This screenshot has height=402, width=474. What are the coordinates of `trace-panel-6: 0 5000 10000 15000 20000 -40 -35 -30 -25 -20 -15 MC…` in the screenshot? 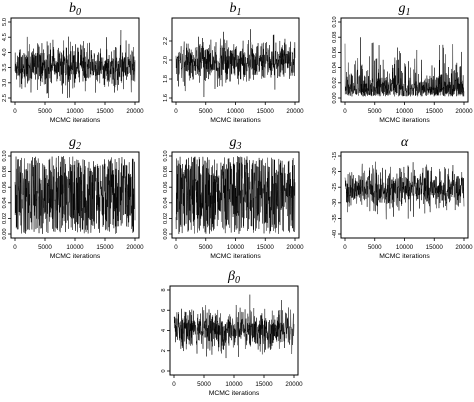 It's located at (402, 197).